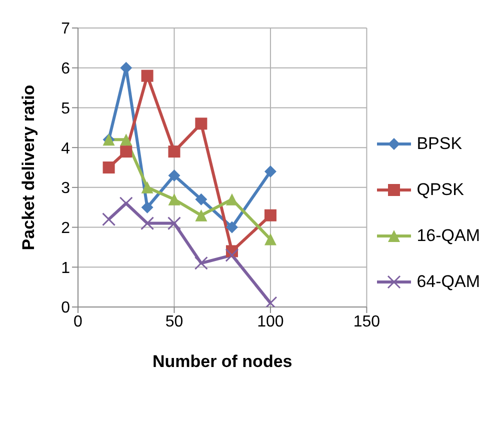 The height and width of the screenshot is (425, 498). I want to click on legend-label: 64-QAM, so click(448, 282).